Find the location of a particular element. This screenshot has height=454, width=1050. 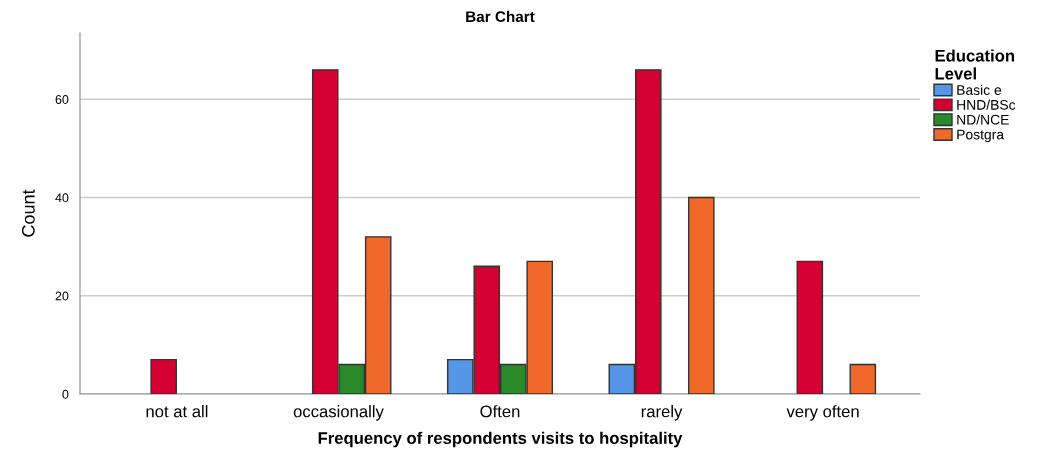

y-tick-label: 40 is located at coordinates (62, 198).